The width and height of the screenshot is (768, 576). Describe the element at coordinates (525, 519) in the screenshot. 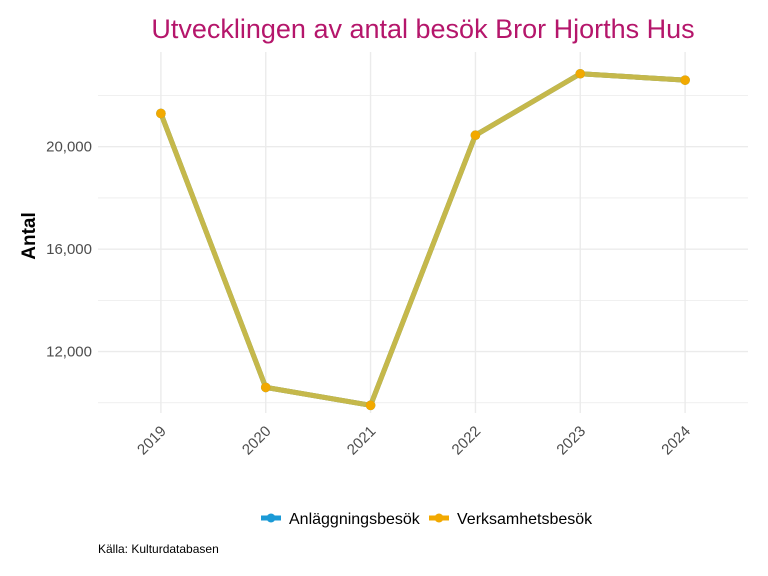

I see `legend-label-verksamhetsbesok: Verksamhetsbesök` at that location.